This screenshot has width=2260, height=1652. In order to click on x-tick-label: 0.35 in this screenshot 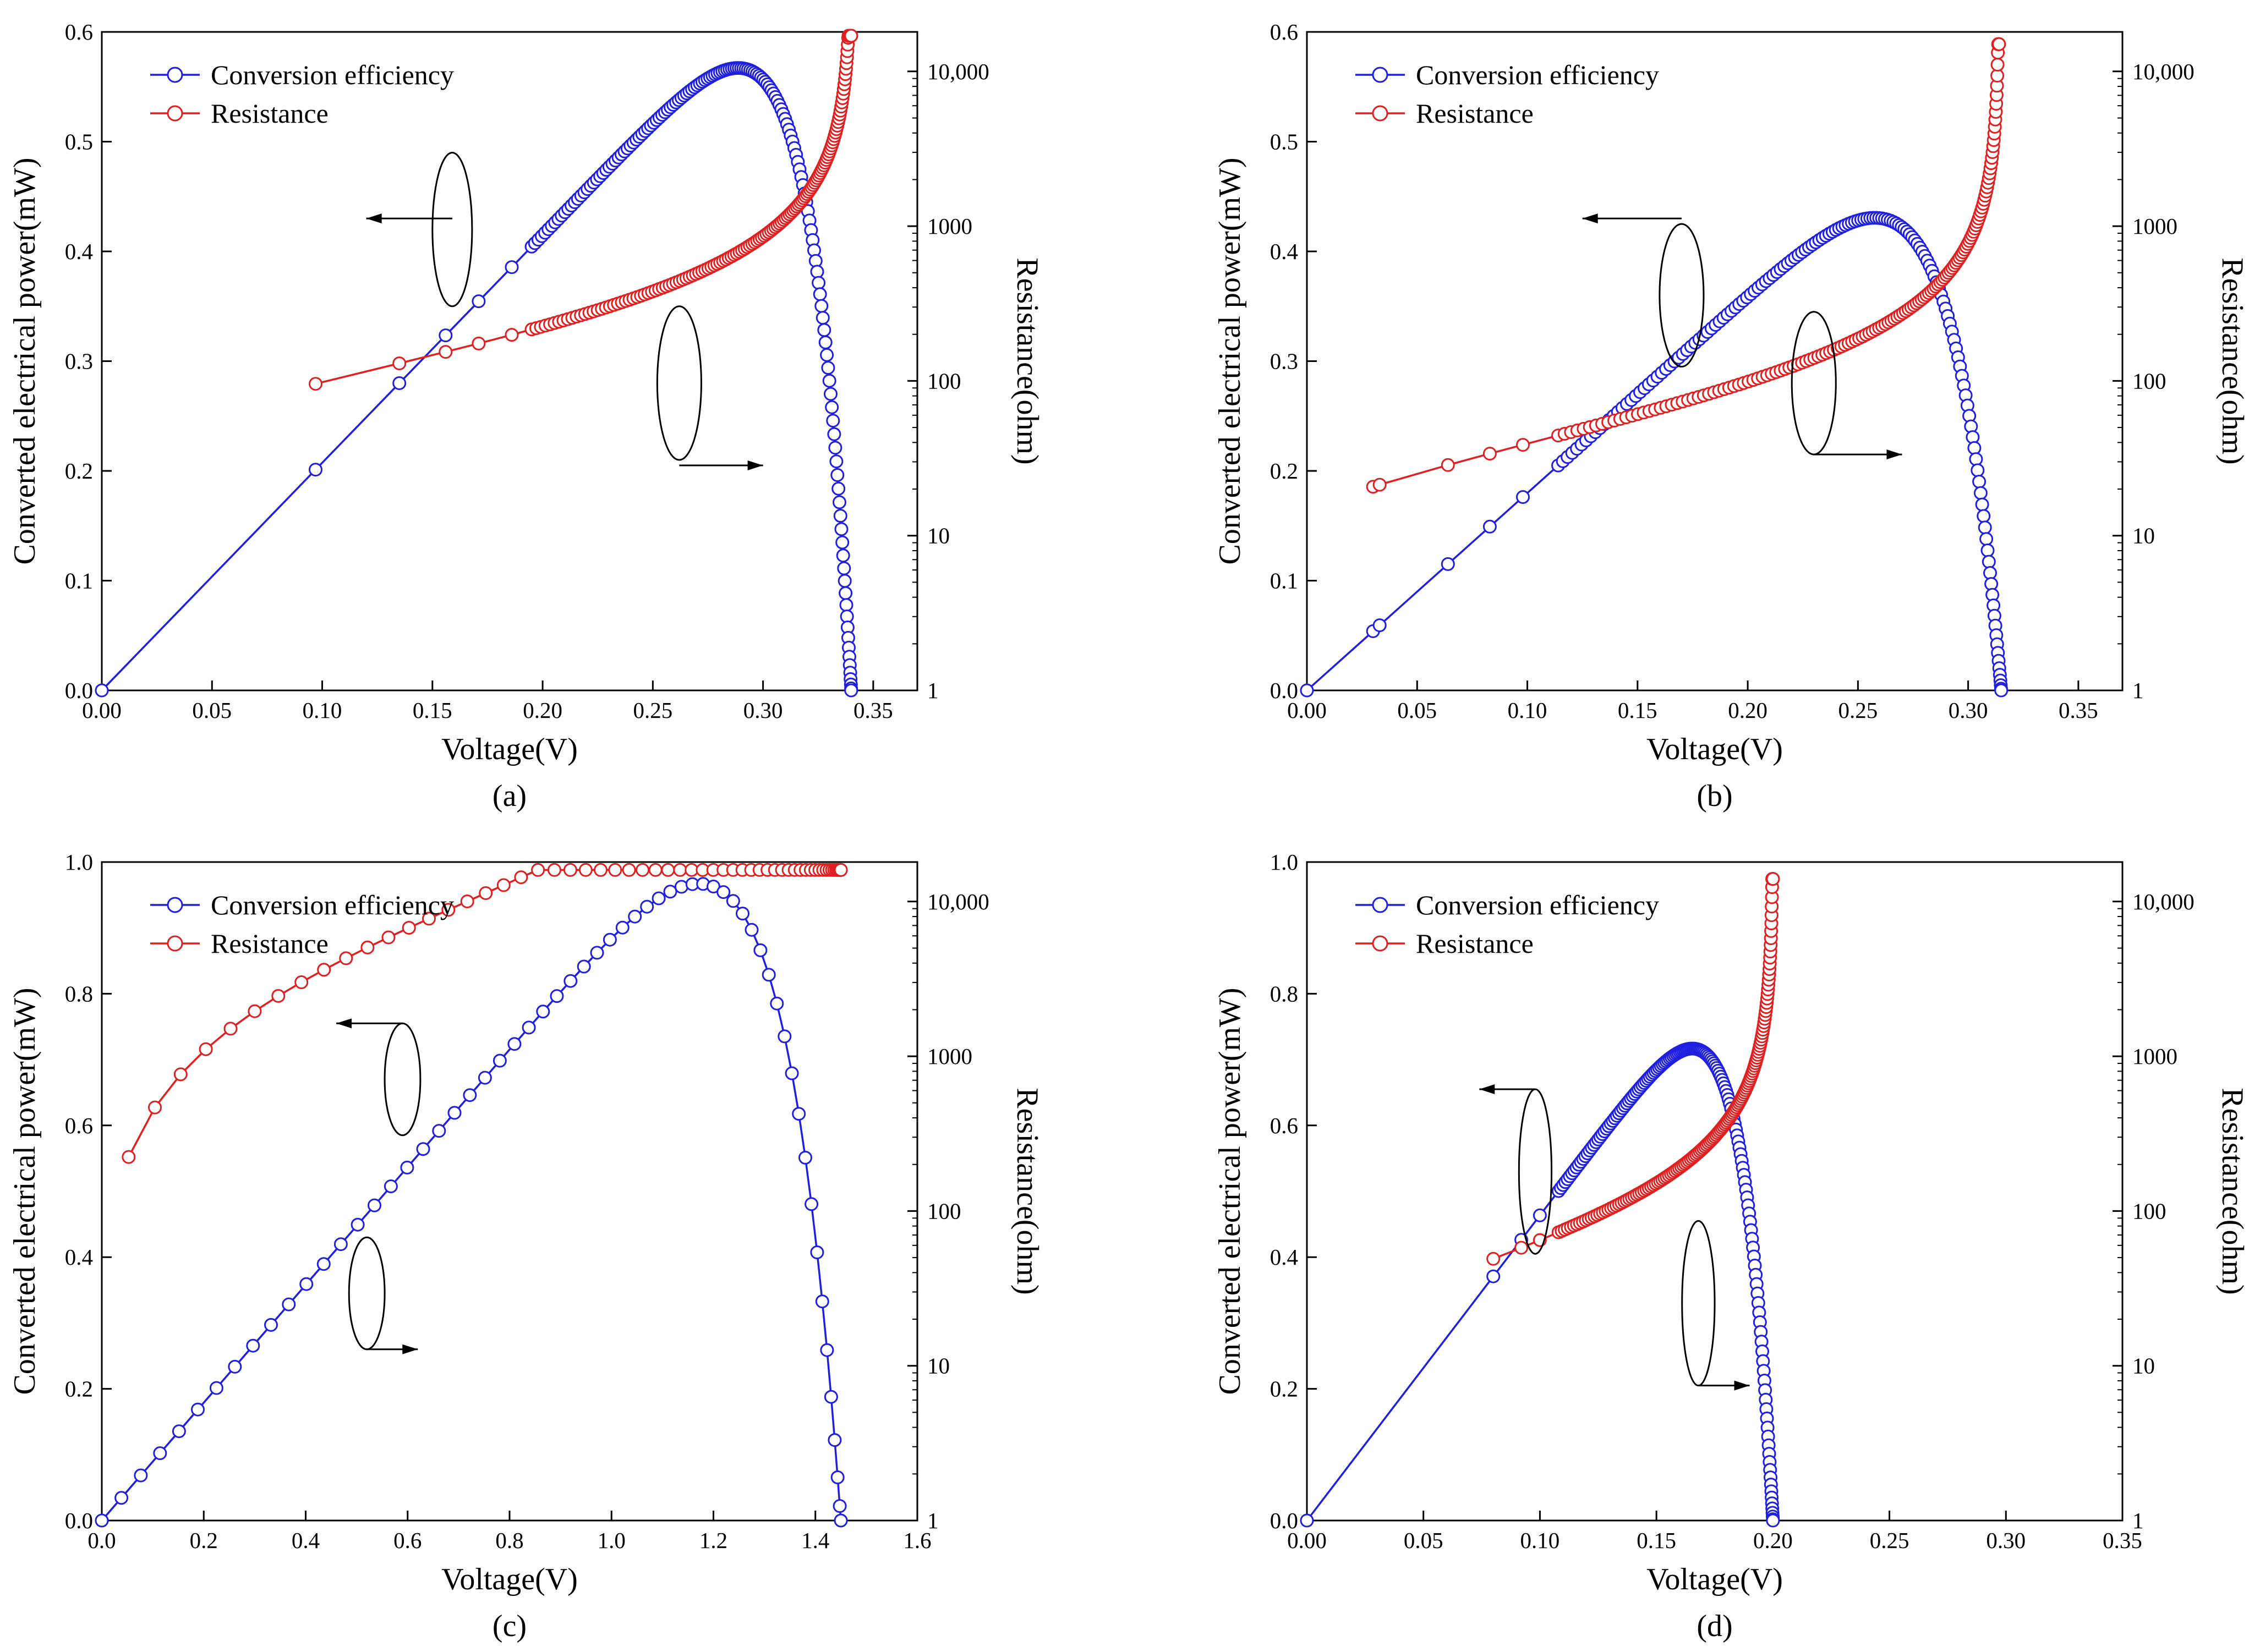, I will do `click(873, 711)`.